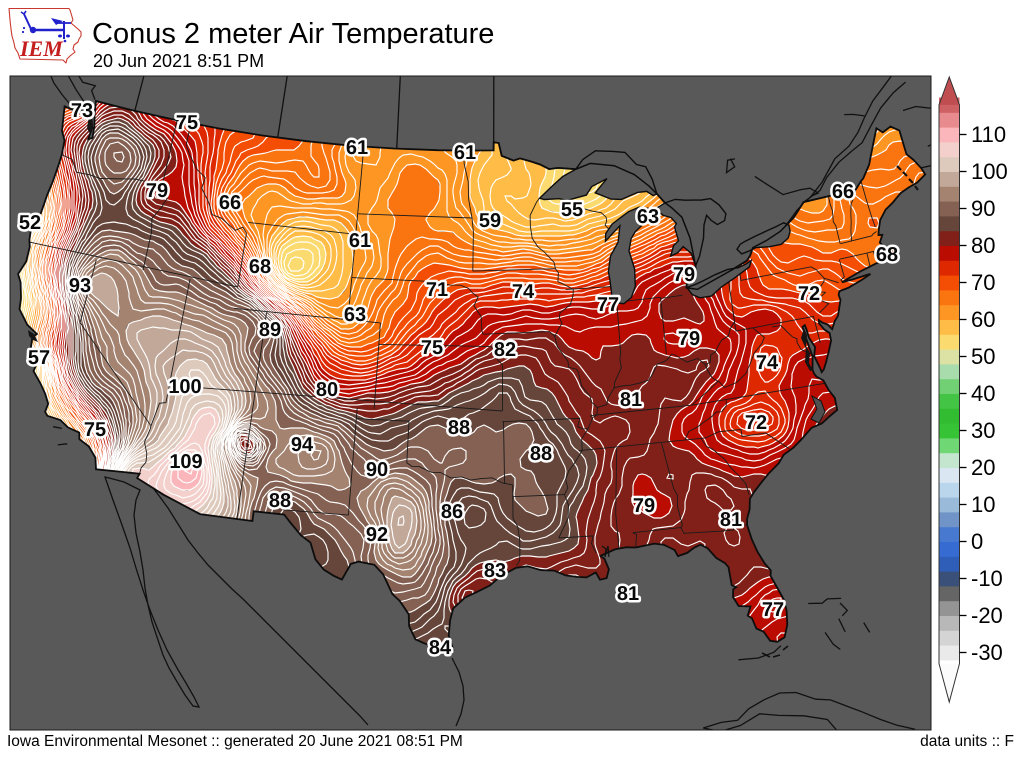 Image resolution: width=1024 pixels, height=773 pixels. Describe the element at coordinates (987, 652) in the screenshot. I see `svg-text: -30` at that location.